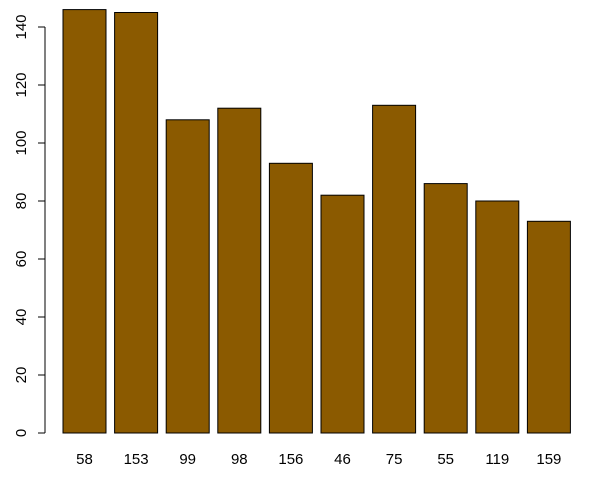 Image resolution: width=600 pixels, height=480 pixels. I want to click on y-tick-label: 100, so click(21, 142).